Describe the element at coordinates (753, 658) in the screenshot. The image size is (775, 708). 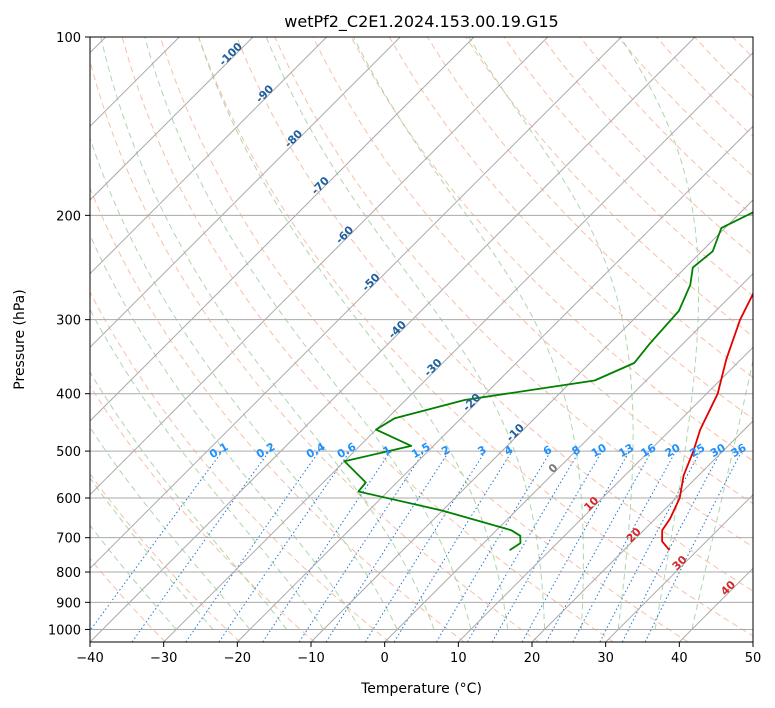
I see `x-tick-label: 50` at that location.